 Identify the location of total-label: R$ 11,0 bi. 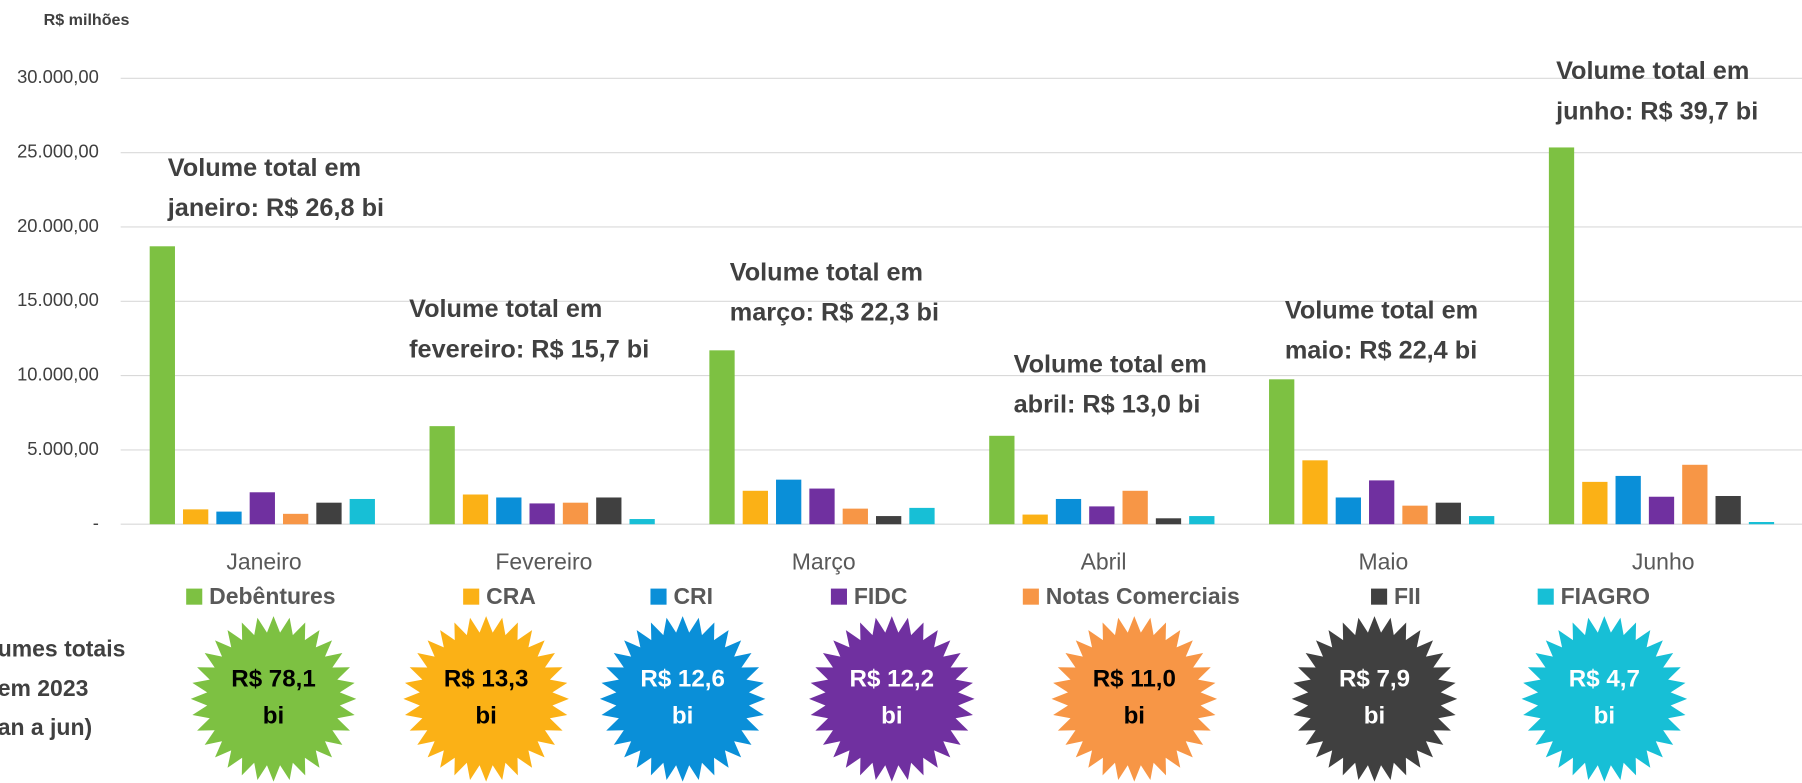
(1134, 698).